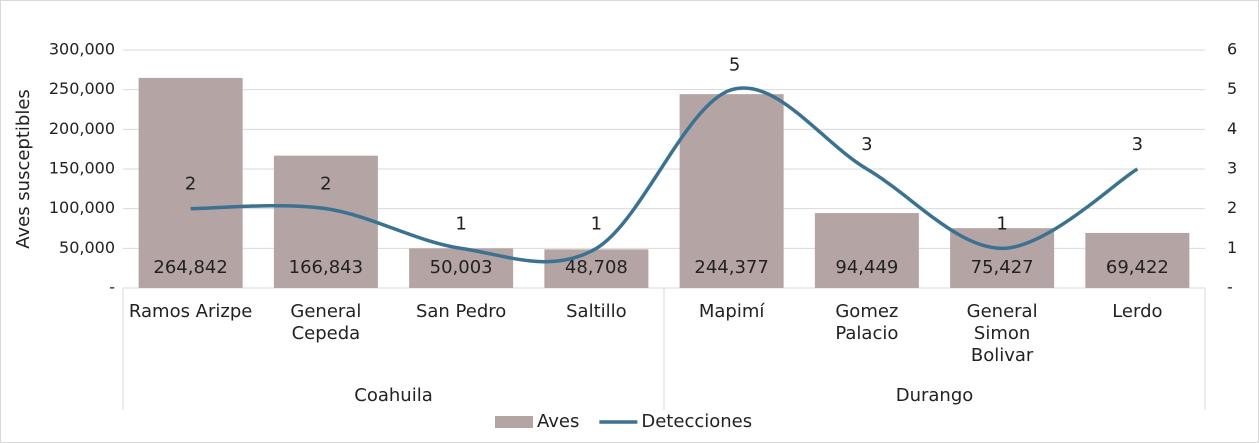 This screenshot has width=1259, height=443. Describe the element at coordinates (514, 422) in the screenshot. I see `legend-swatch` at that location.